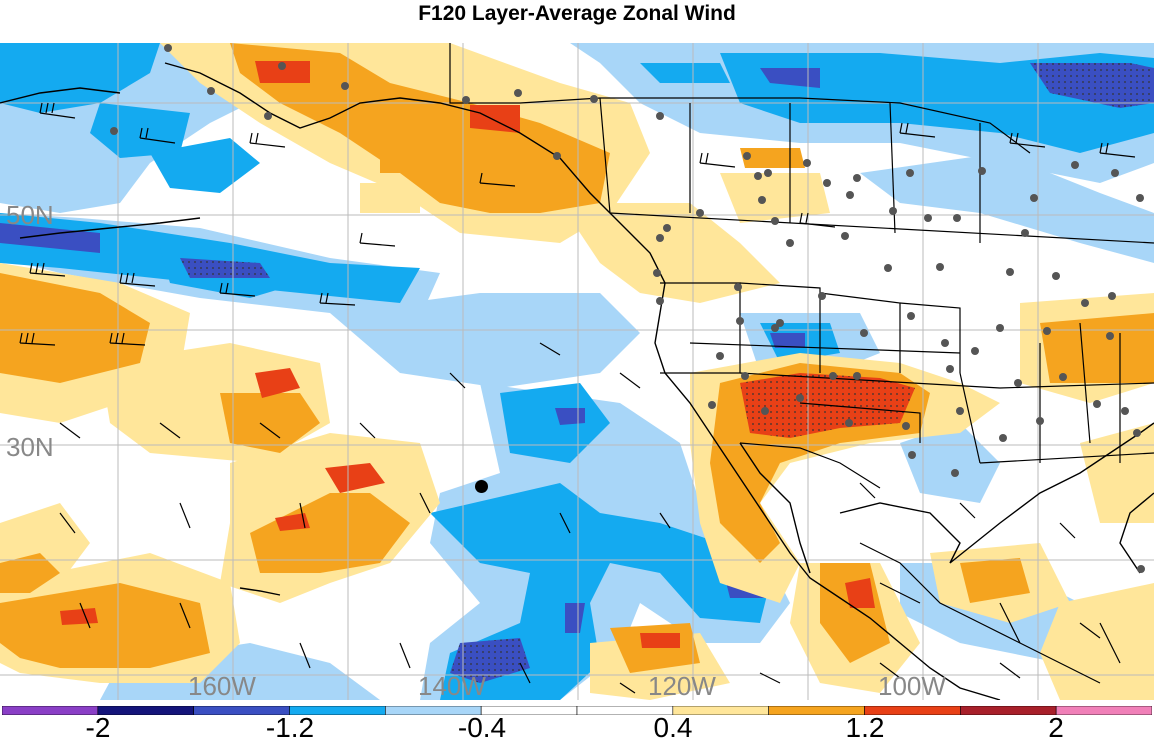 The image size is (1154, 744). I want to click on lat-label-50n: 50N, so click(30, 215).